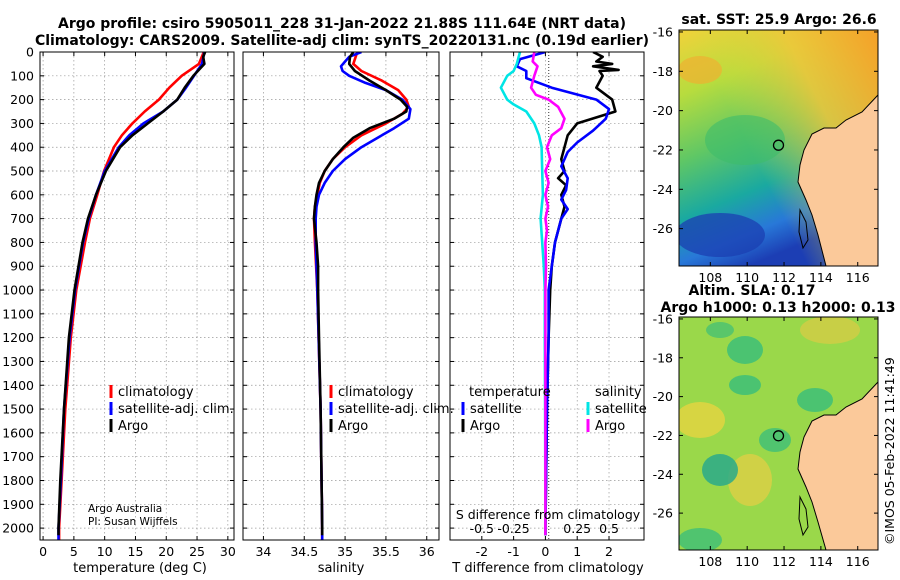  Describe the element at coordinates (18, 337) in the screenshot. I see `ytick-label: 1200` at that location.